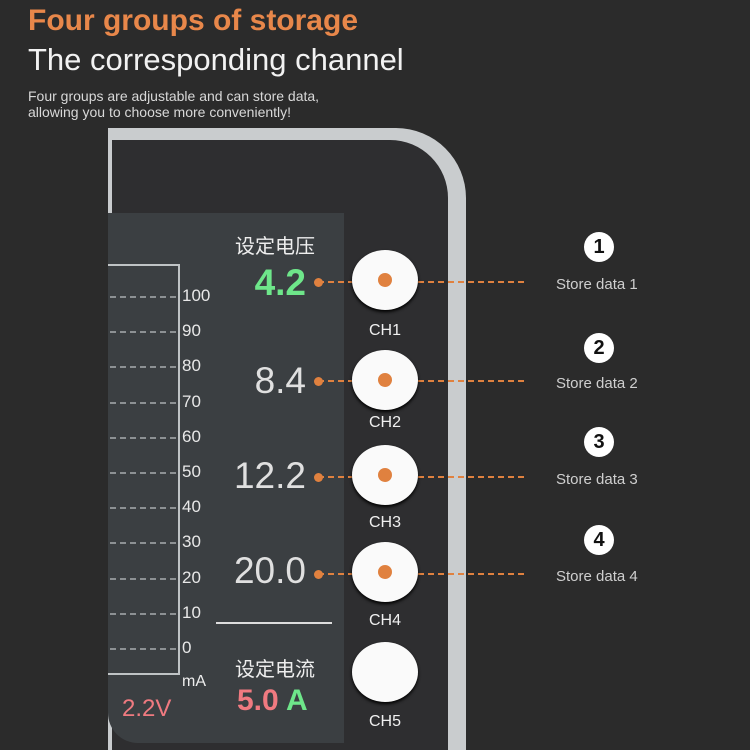 The width and height of the screenshot is (750, 750). Describe the element at coordinates (597, 479) in the screenshot. I see `callout-label: Store data 3` at that location.